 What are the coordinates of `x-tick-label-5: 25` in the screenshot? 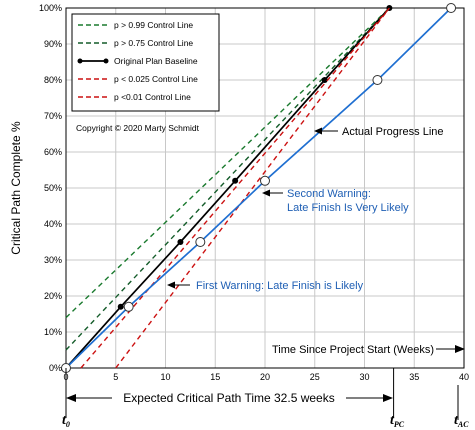 It's located at (315, 377).